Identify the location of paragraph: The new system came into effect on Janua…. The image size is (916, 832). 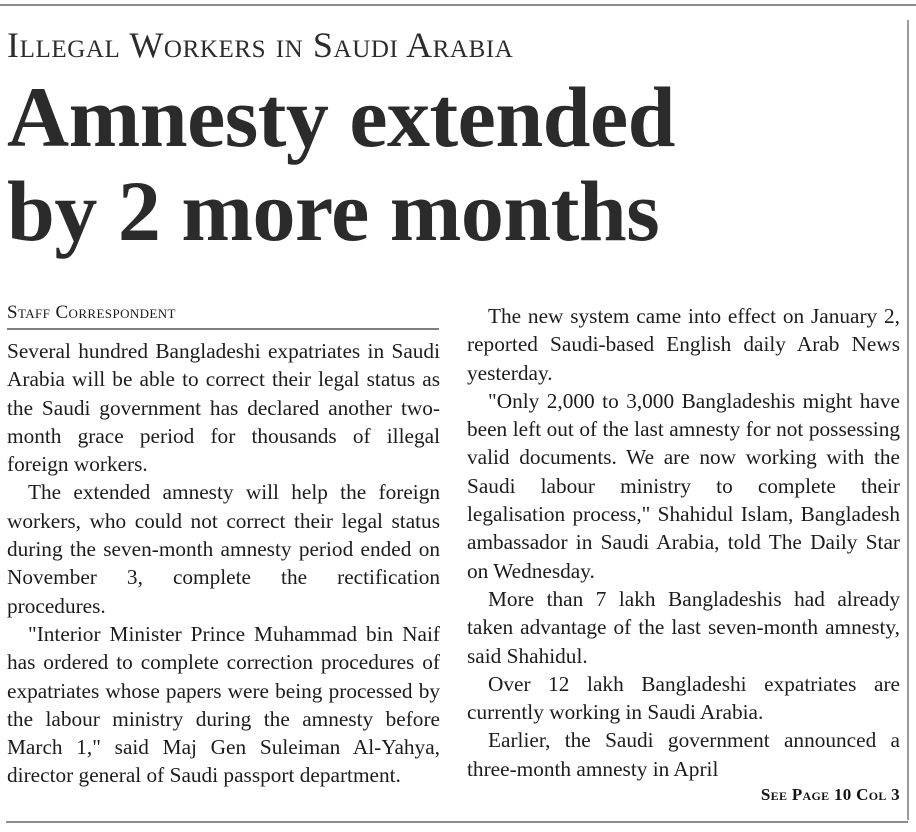
(683, 344).